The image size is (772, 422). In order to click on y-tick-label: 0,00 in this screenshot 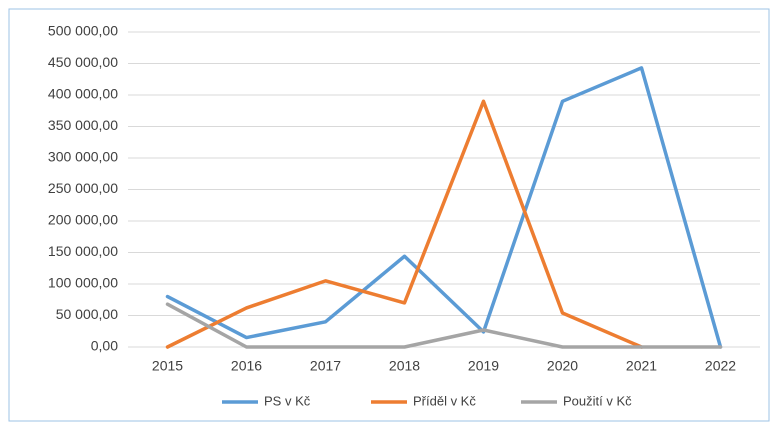, I will do `click(104, 346)`.